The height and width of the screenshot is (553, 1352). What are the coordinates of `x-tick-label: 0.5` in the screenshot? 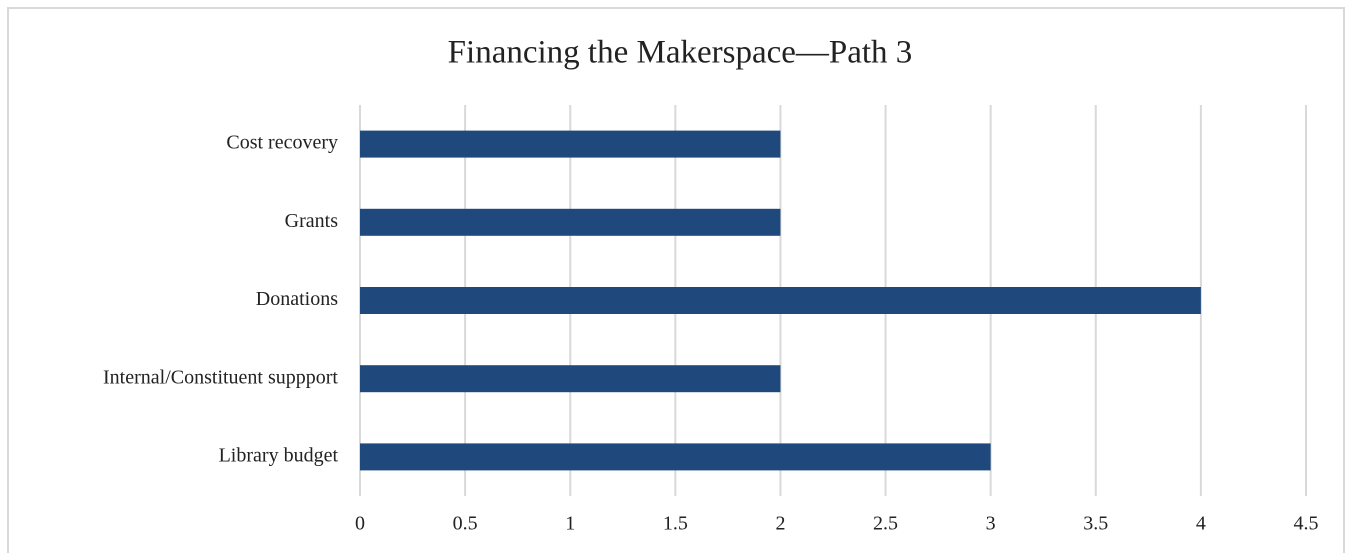 It's located at (465, 524).